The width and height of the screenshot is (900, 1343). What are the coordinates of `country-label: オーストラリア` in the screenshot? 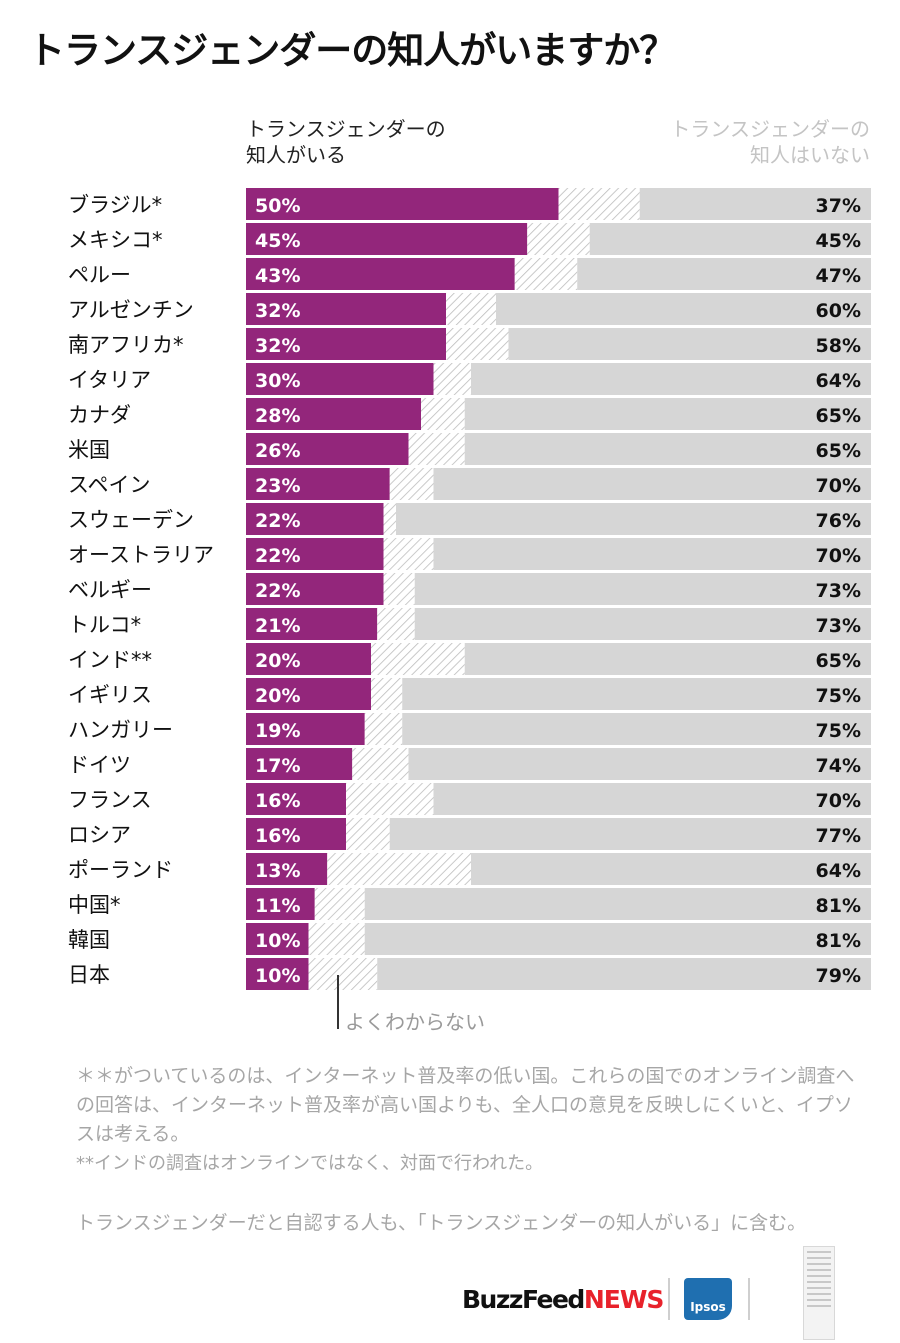 It's located at (141, 555).